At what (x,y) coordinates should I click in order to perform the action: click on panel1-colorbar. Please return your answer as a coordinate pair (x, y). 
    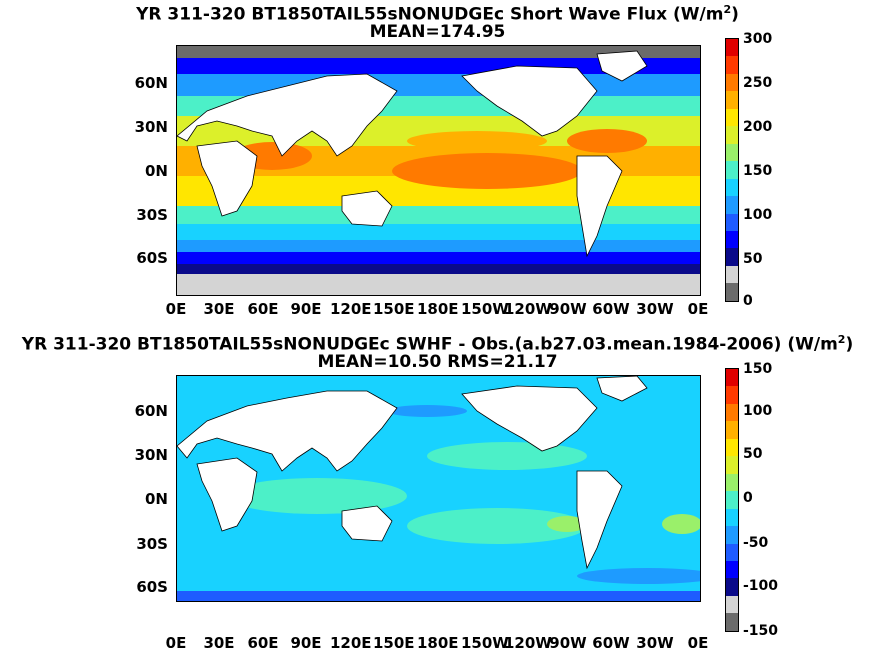
    Looking at the image, I should click on (732, 170).